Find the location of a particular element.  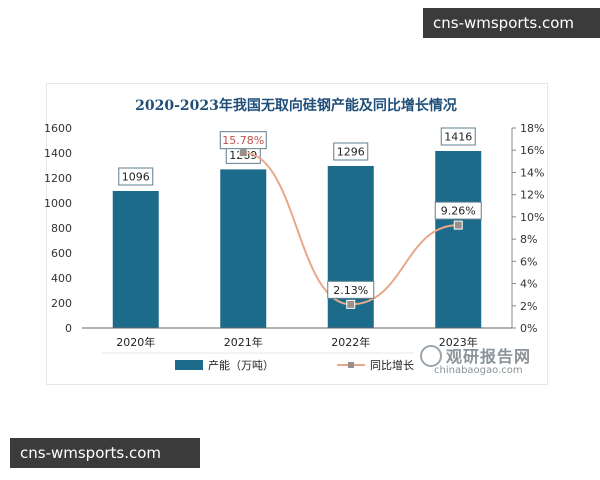

growth-label: 9.26% is located at coordinates (458, 211).